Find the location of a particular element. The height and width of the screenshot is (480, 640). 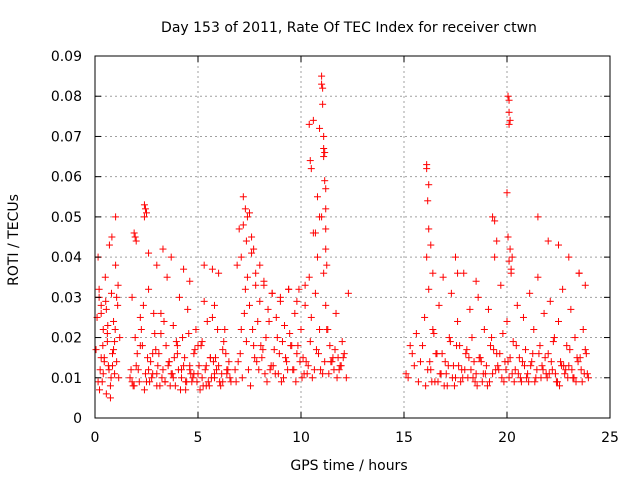

x-axis-label: GPS time / hours is located at coordinates (348, 466).